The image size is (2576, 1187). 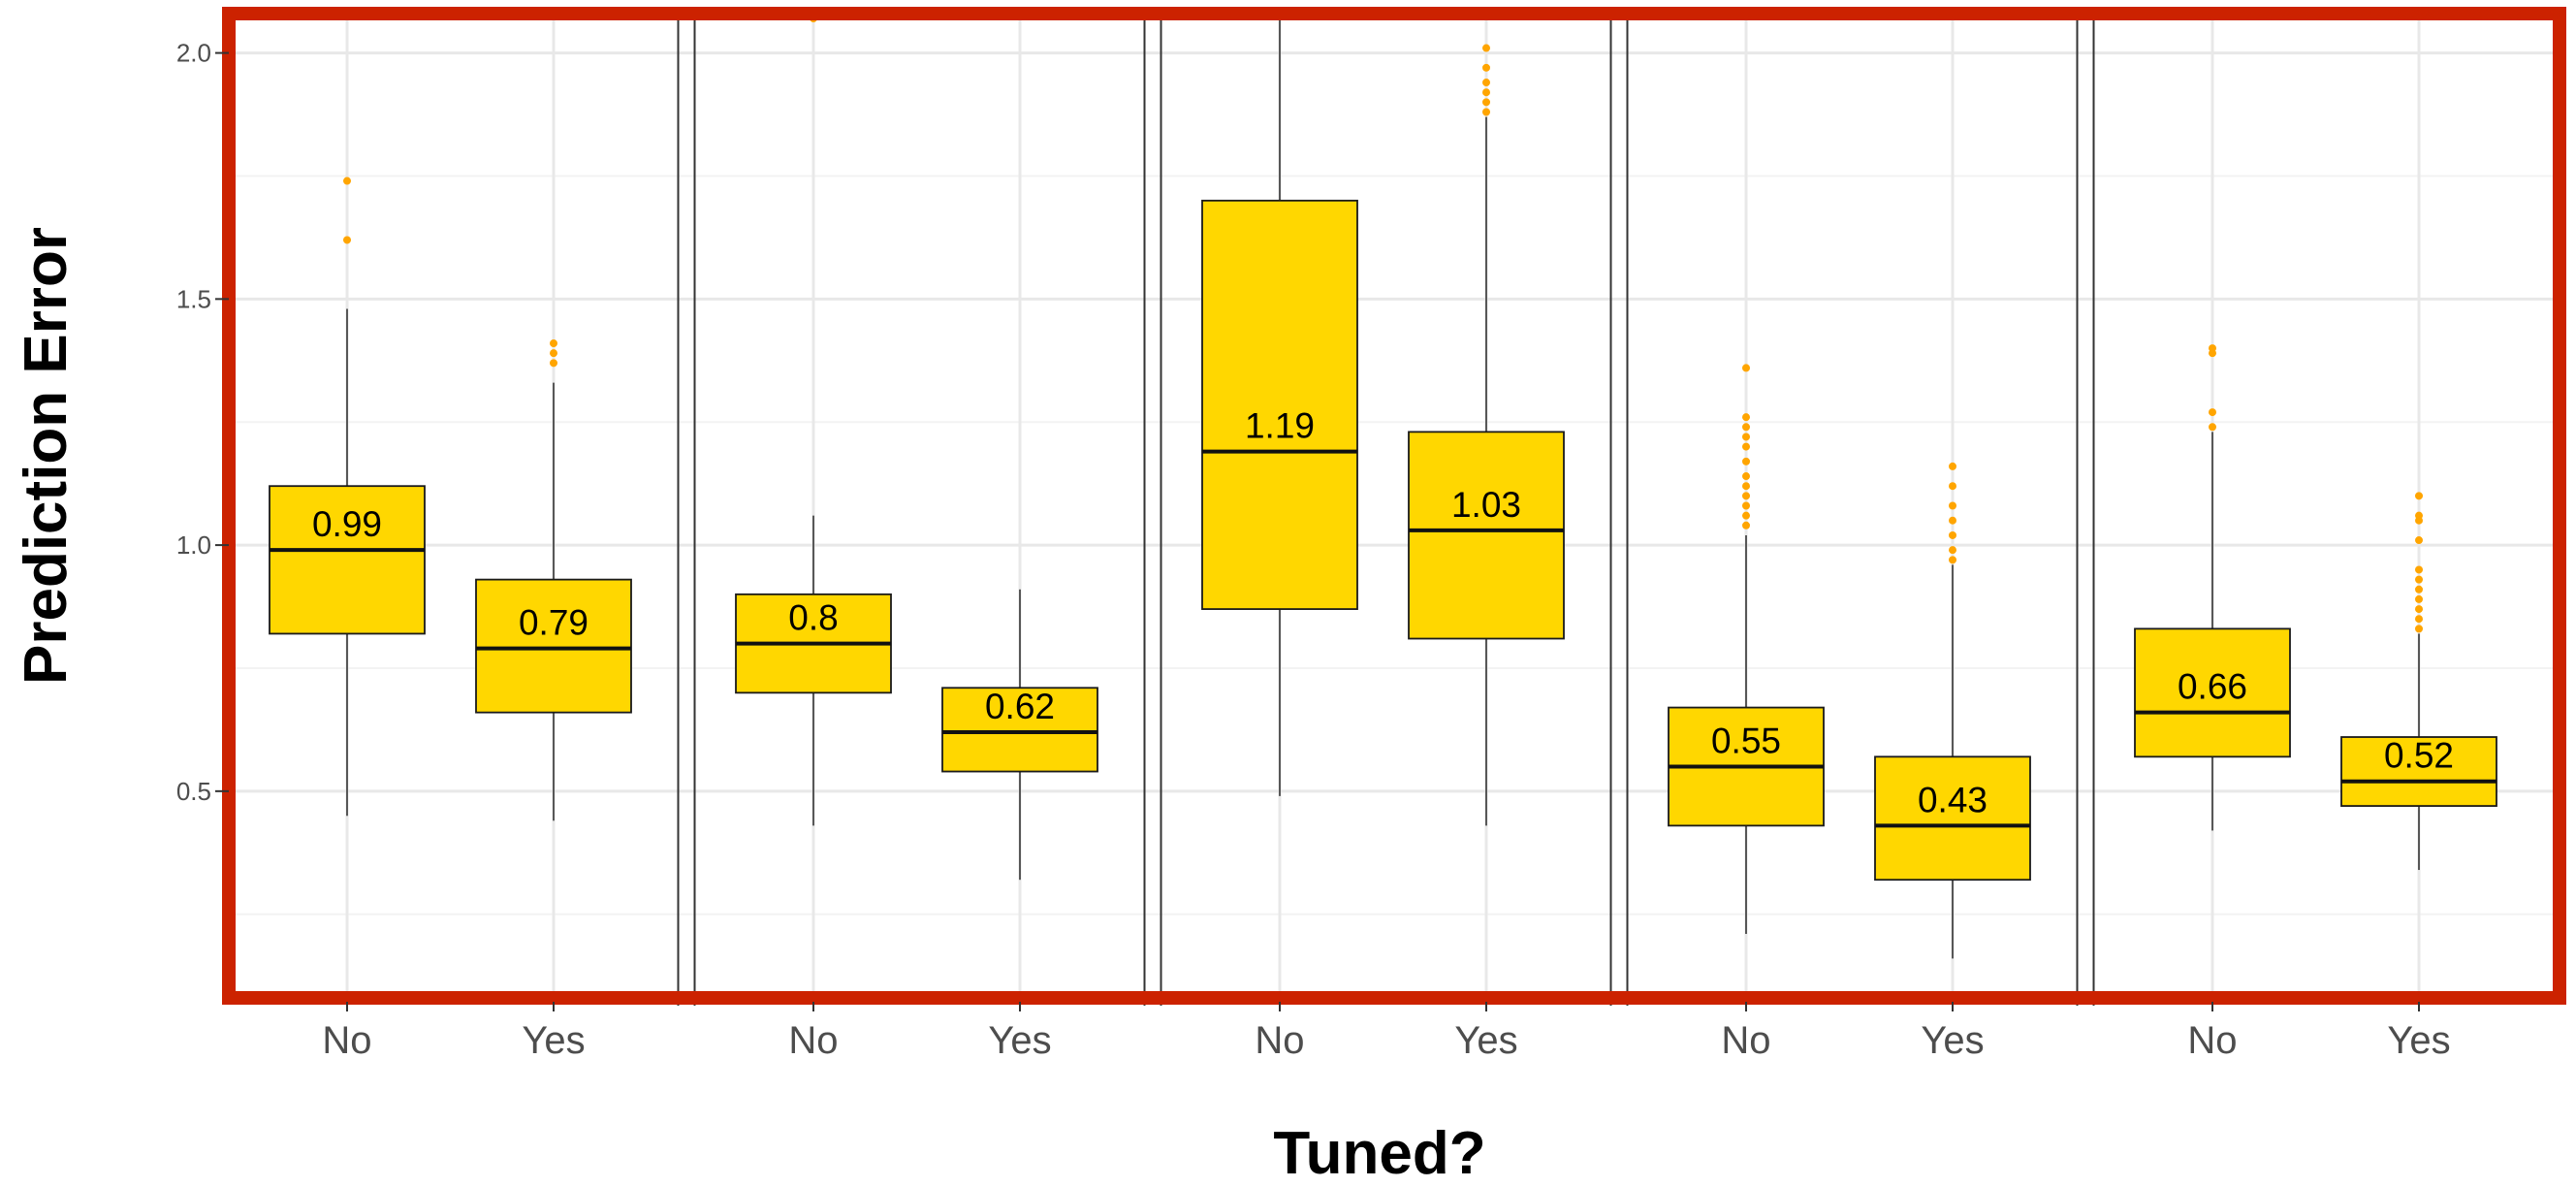 I want to click on y-tick-label: 2.0, so click(x=193, y=53).